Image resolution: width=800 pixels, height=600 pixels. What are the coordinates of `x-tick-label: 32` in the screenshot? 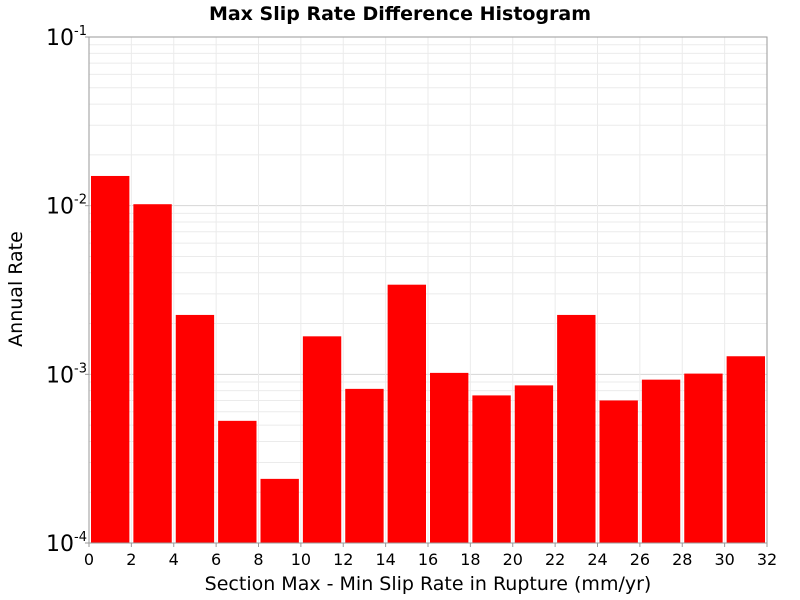 It's located at (767, 559).